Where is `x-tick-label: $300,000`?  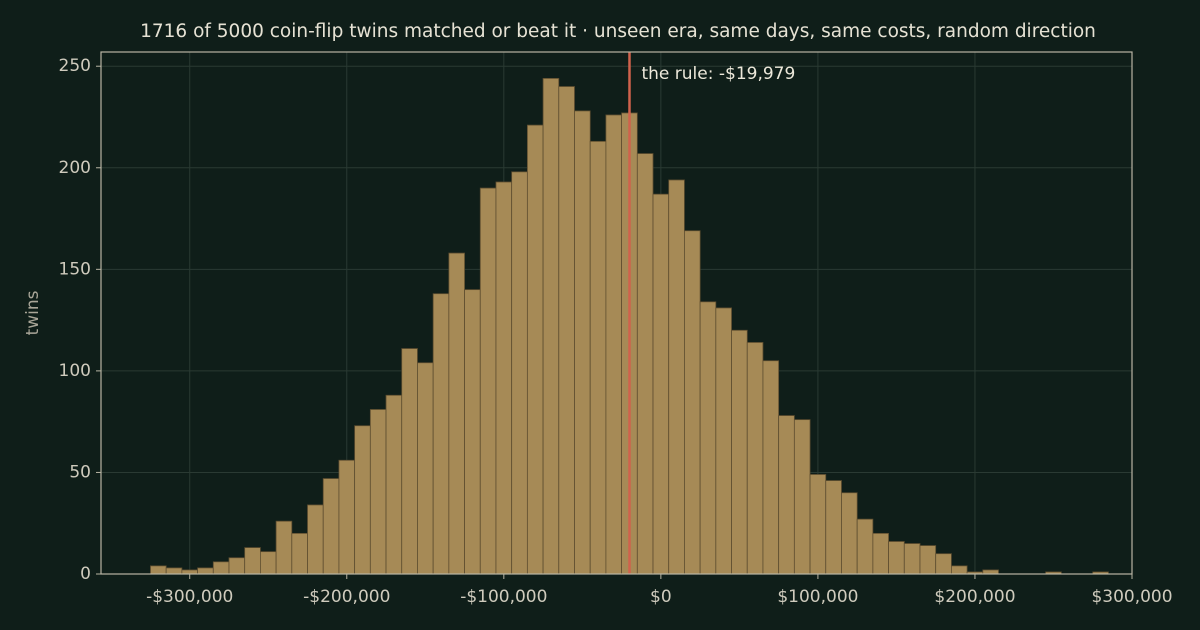
x-tick-label: $300,000 is located at coordinates (1131, 597).